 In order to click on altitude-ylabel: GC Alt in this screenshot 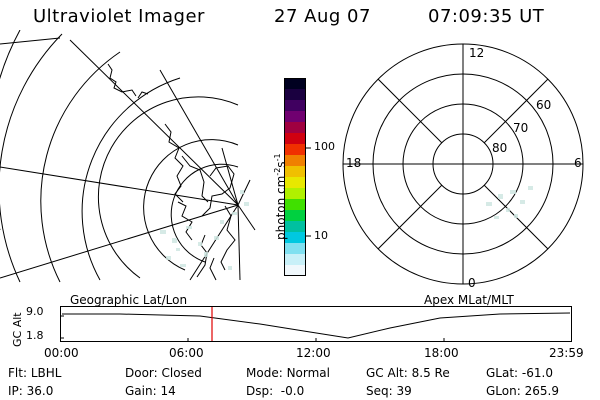, I will do `click(17, 329)`.